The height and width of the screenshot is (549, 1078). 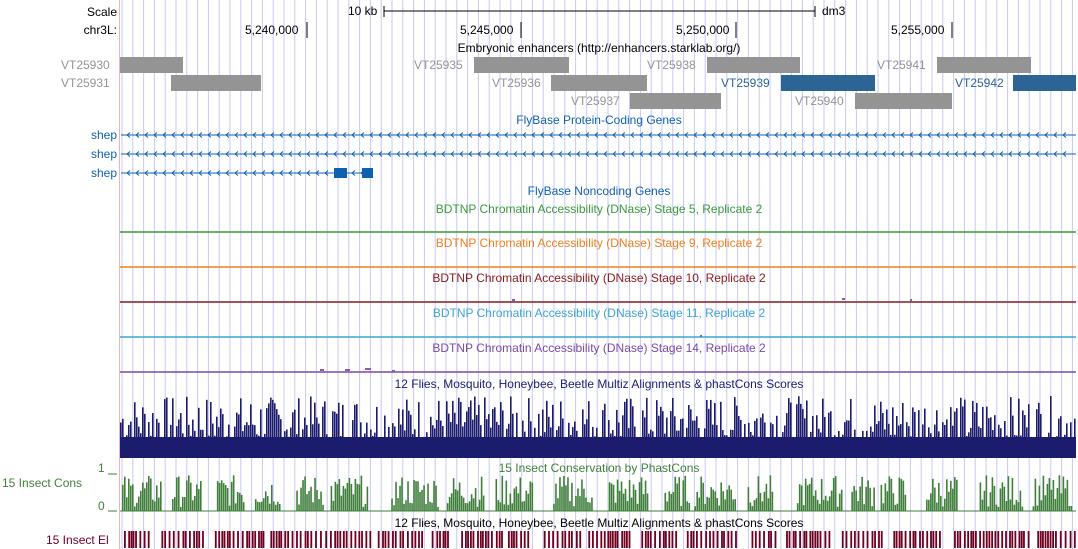 What do you see at coordinates (599, 120) in the screenshot?
I see `protein-coding-track-title: FlyBase Protein-Coding Genes` at bounding box center [599, 120].